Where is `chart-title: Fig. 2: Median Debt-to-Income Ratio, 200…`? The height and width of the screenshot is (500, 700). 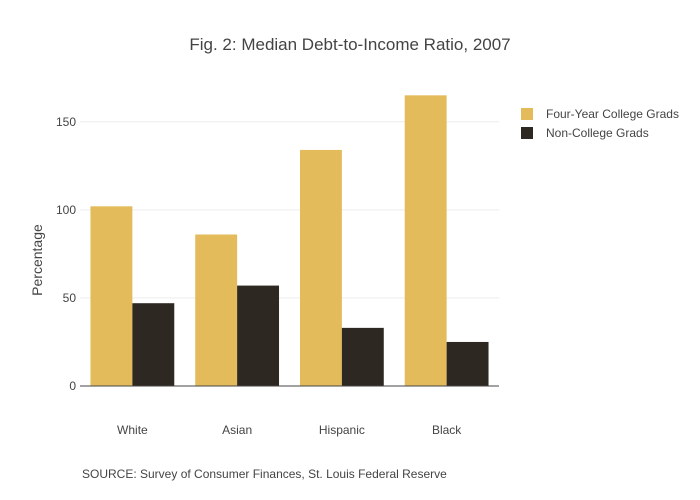
chart-title: Fig. 2: Median Debt-to-Income Ratio, 200… is located at coordinates (349, 44).